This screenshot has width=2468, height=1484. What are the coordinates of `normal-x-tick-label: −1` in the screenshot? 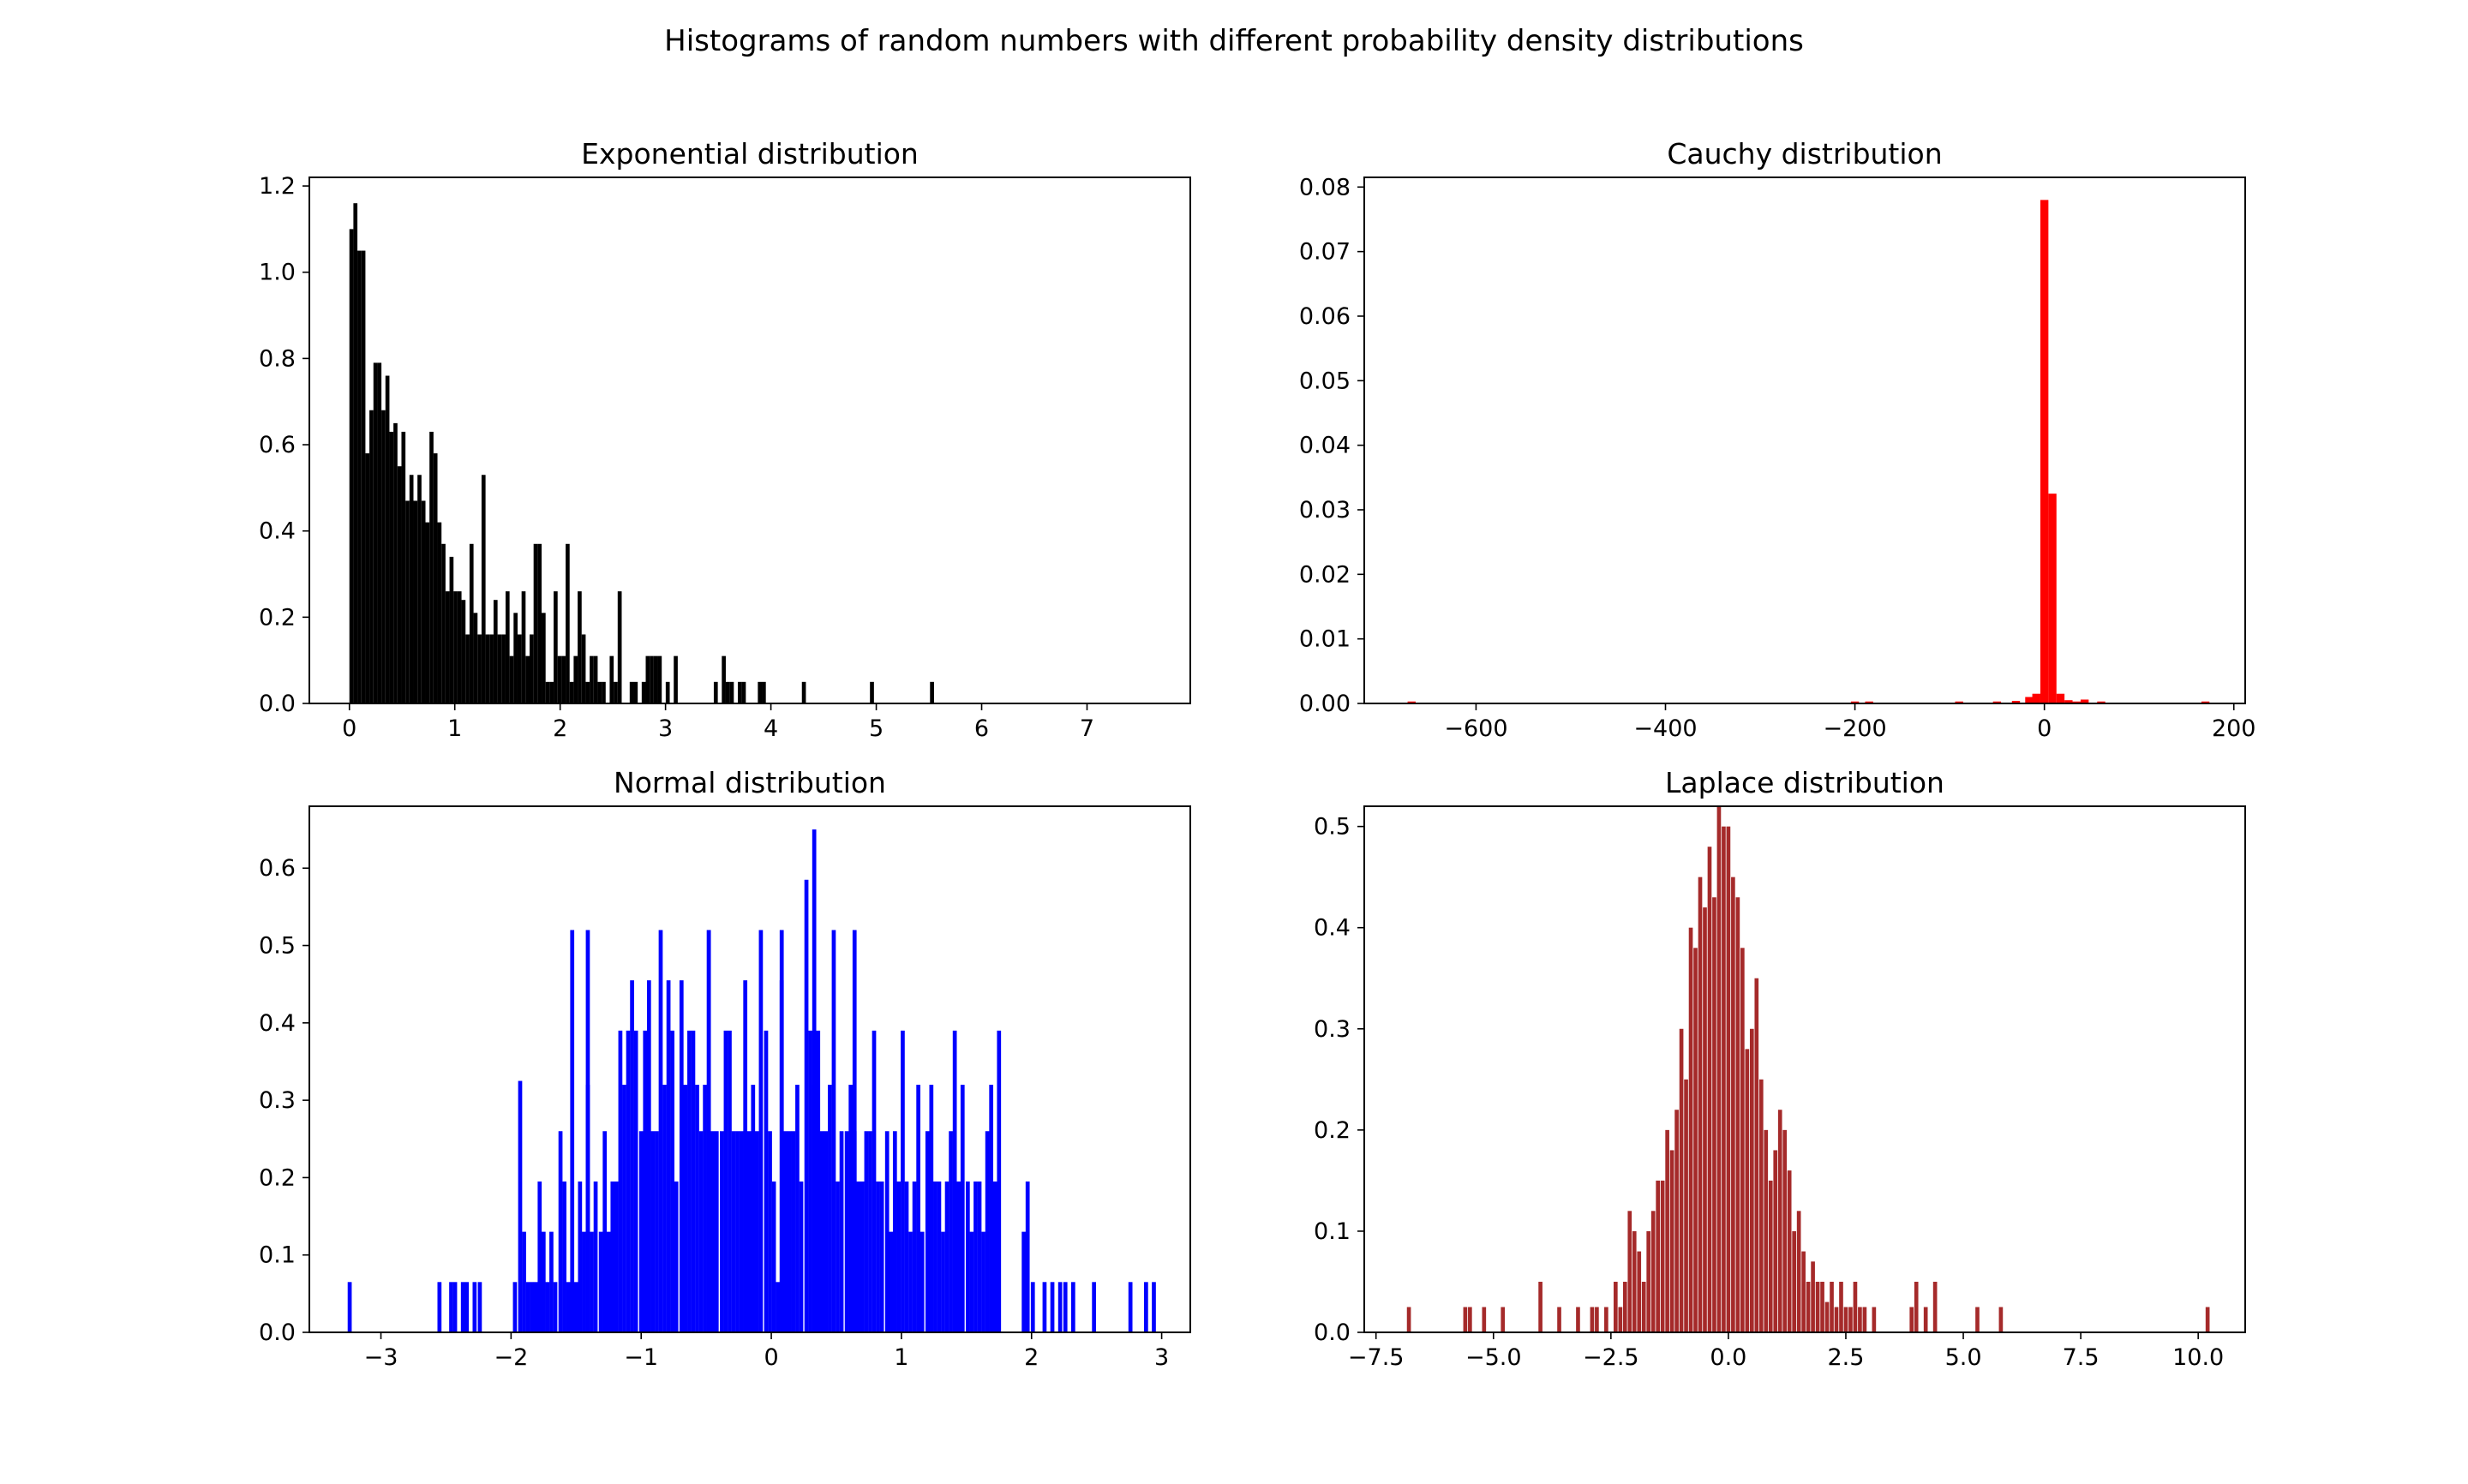 It's located at (641, 1357).